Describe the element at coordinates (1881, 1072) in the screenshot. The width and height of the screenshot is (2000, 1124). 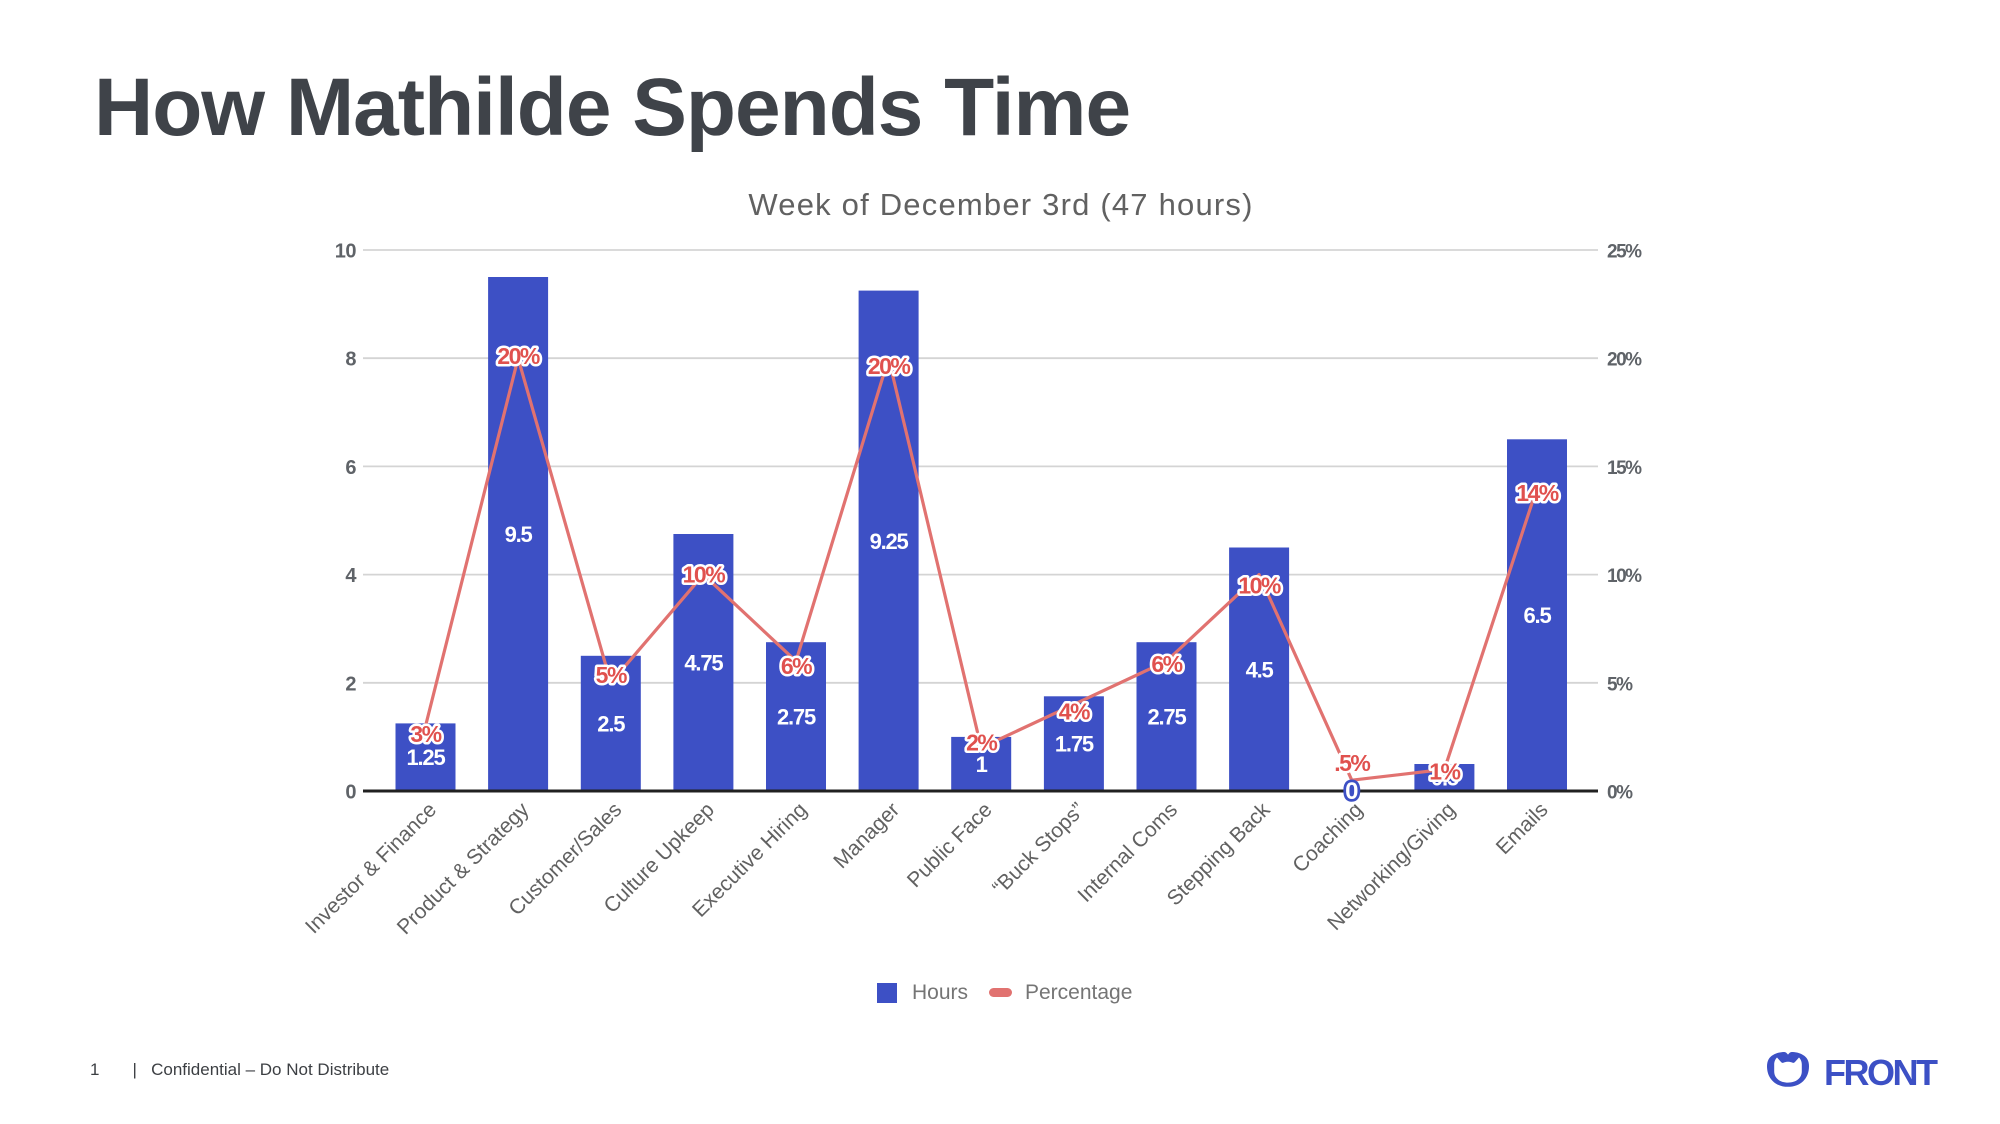
I see `svg-text: FRONT` at that location.